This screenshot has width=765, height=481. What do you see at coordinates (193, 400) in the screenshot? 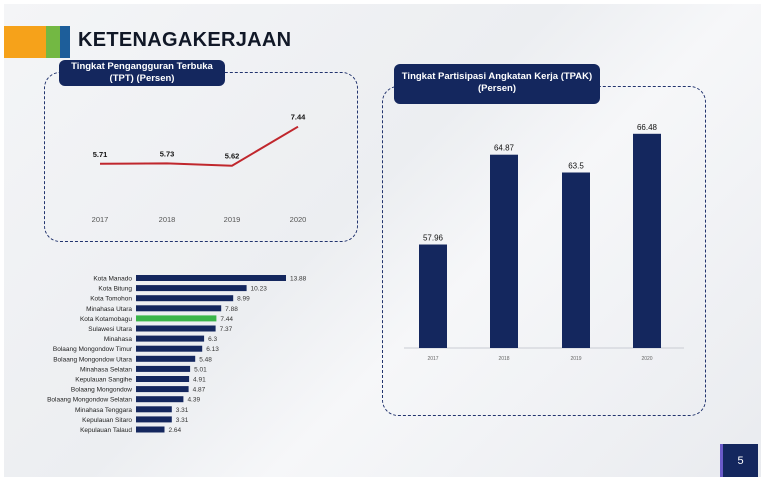
I see `region-data-label: 4.39` at bounding box center [193, 400].